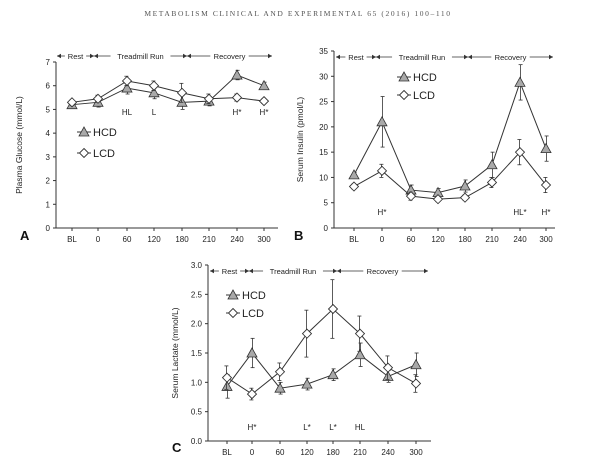  Describe the element at coordinates (323, 127) in the screenshot. I see `y-tick-label: 20` at that location.